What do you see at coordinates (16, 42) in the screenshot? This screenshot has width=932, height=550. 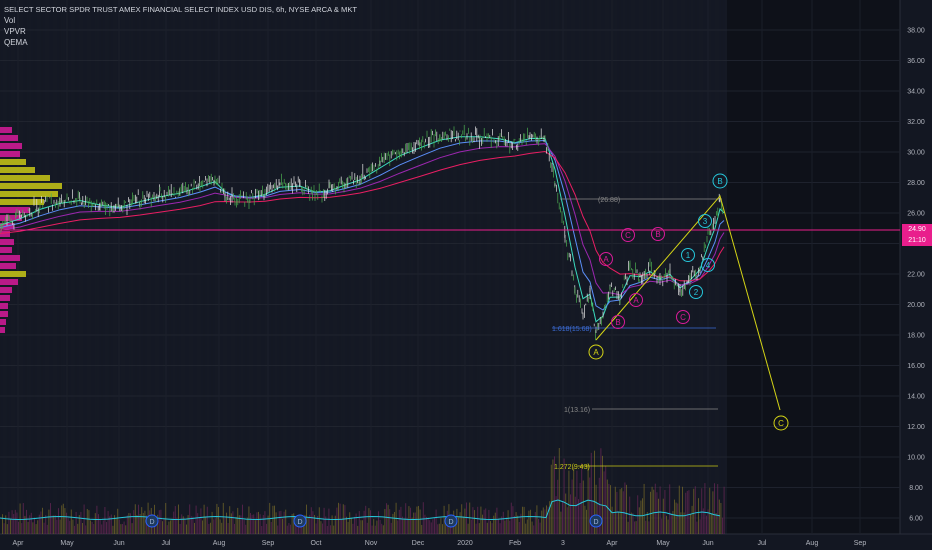 I see `indicator-qema: QEMA` at bounding box center [16, 42].